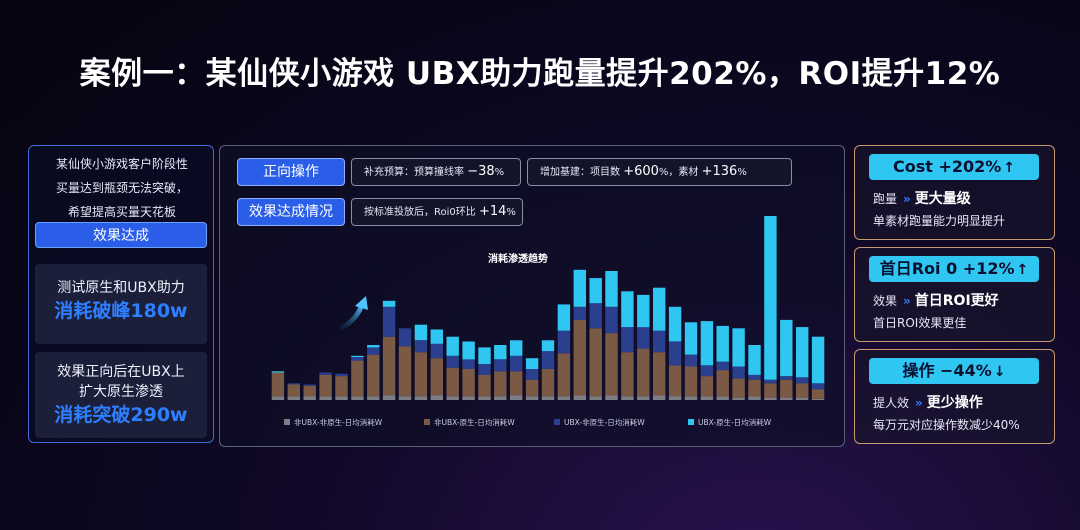  I want to click on legend-label: UBX-非原生-日均消耗W, so click(604, 422).